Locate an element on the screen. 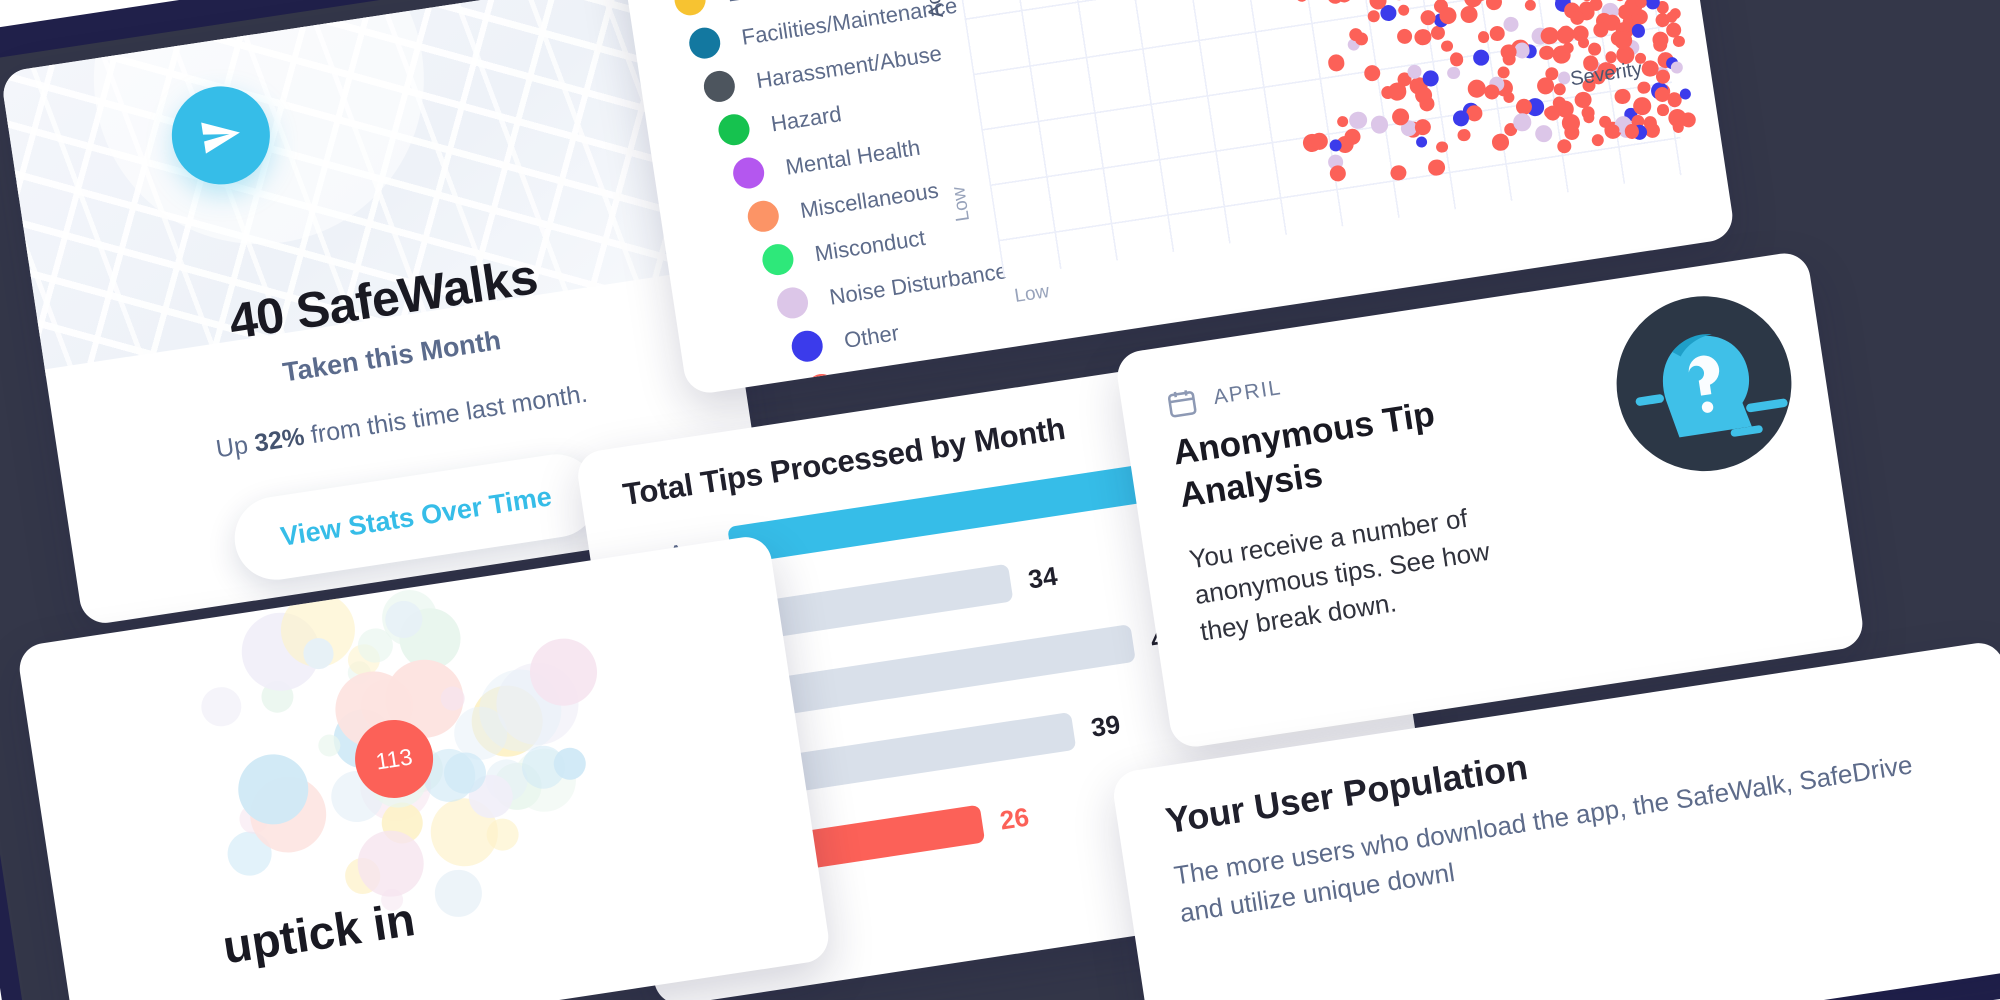 This screenshot has height=1000, width=2000. note-prefix: Up is located at coordinates (235, 446).